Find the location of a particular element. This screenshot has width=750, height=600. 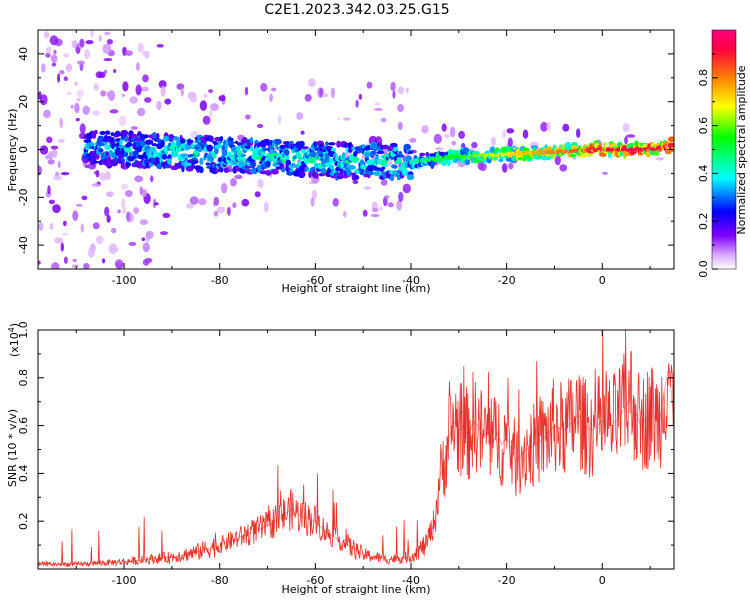

x-tick-label: -80 is located at coordinates (220, 280).